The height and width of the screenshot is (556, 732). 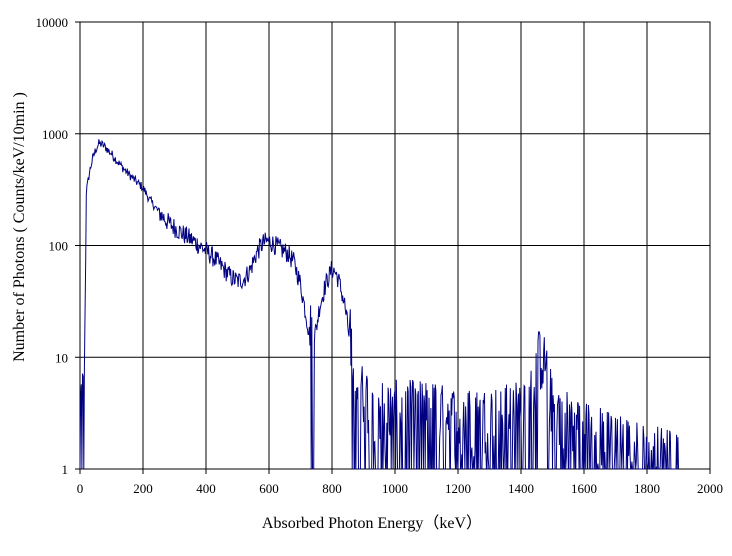 I want to click on x-tick-label: 2000, so click(x=710, y=488).